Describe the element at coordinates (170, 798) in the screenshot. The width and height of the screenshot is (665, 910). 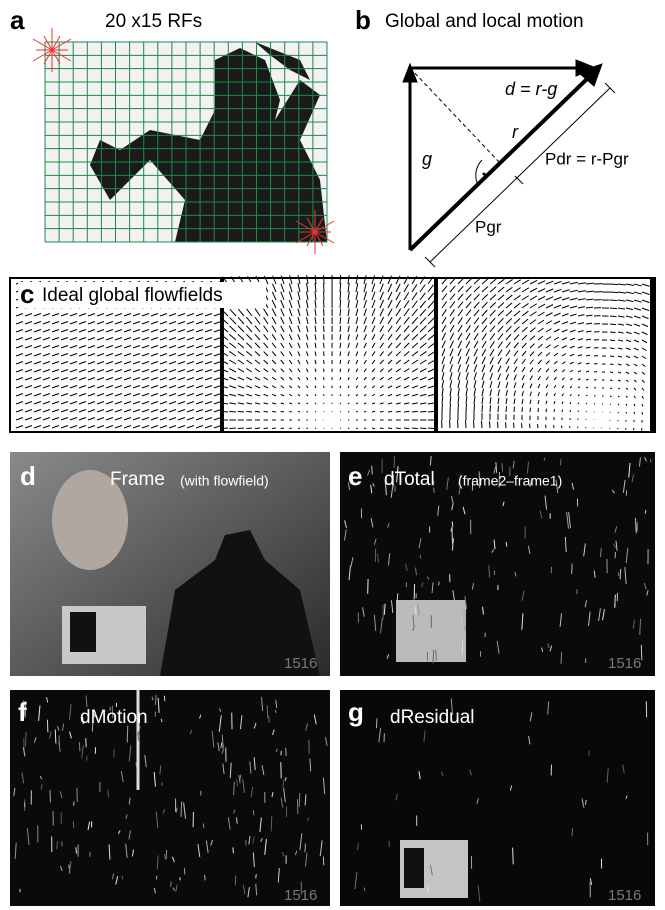
I see `dmotion-image` at that location.